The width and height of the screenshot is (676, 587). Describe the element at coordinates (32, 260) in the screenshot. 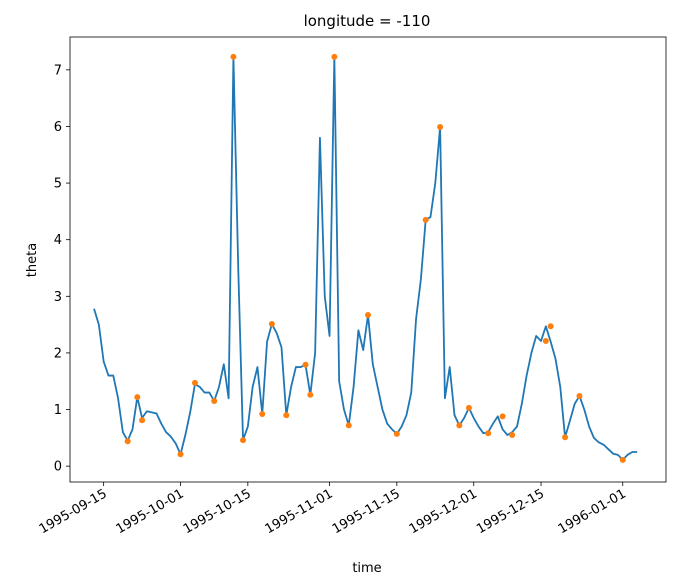

I see `y-axis-label: theta` at that location.